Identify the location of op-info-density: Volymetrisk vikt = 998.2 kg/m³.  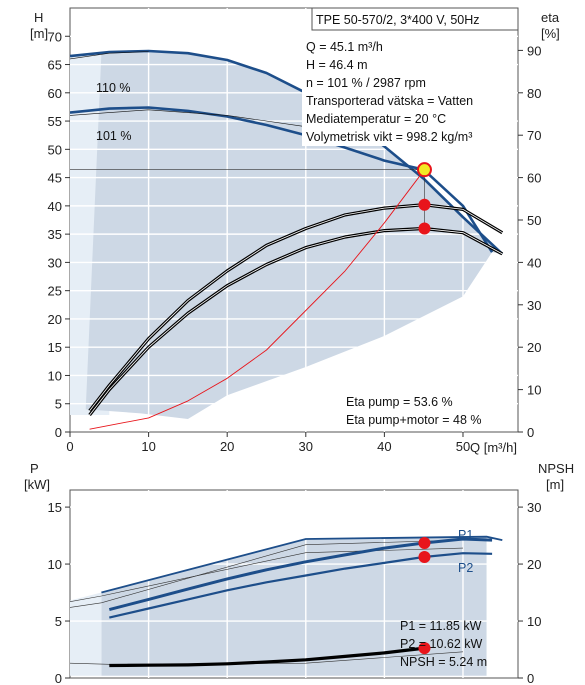
(389, 137).